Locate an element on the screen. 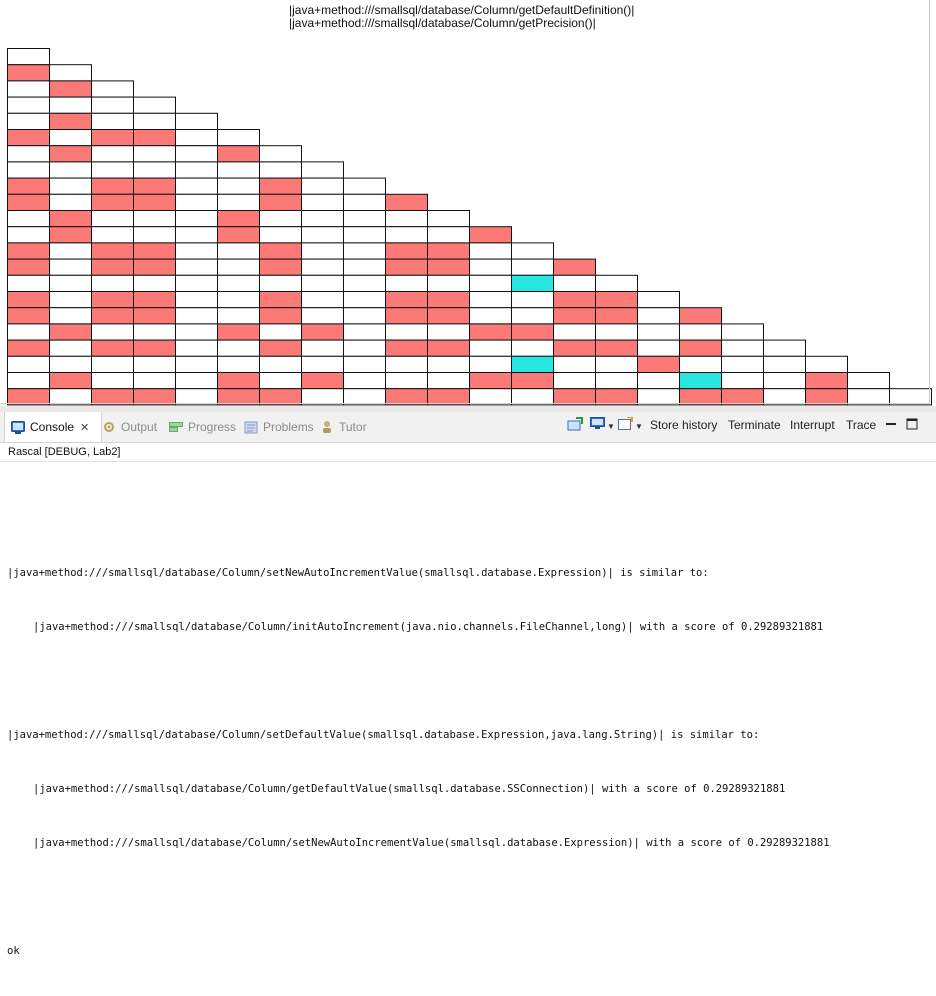 This screenshot has height=996, width=936. tab-tutor: Tutor is located at coordinates (343, 427).